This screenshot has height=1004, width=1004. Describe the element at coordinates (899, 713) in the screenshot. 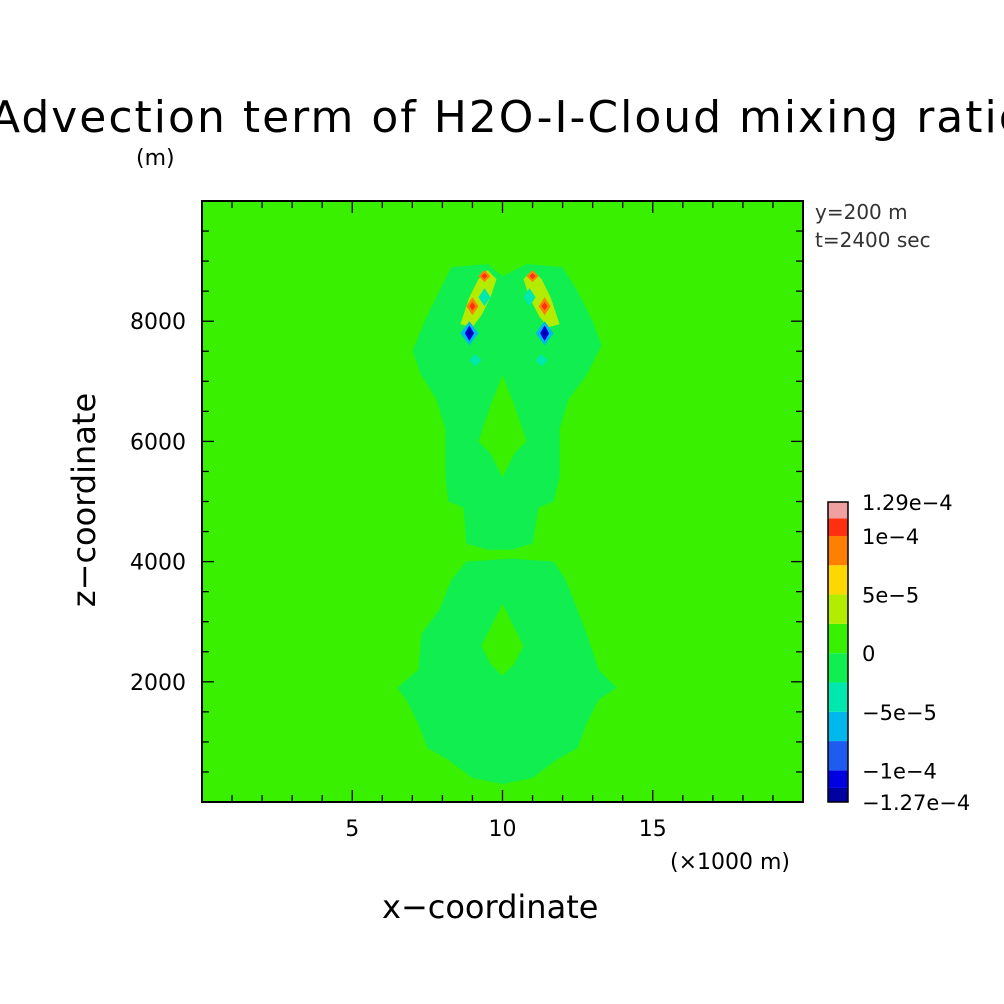

I see `colorbar-label: −5e−5` at that location.